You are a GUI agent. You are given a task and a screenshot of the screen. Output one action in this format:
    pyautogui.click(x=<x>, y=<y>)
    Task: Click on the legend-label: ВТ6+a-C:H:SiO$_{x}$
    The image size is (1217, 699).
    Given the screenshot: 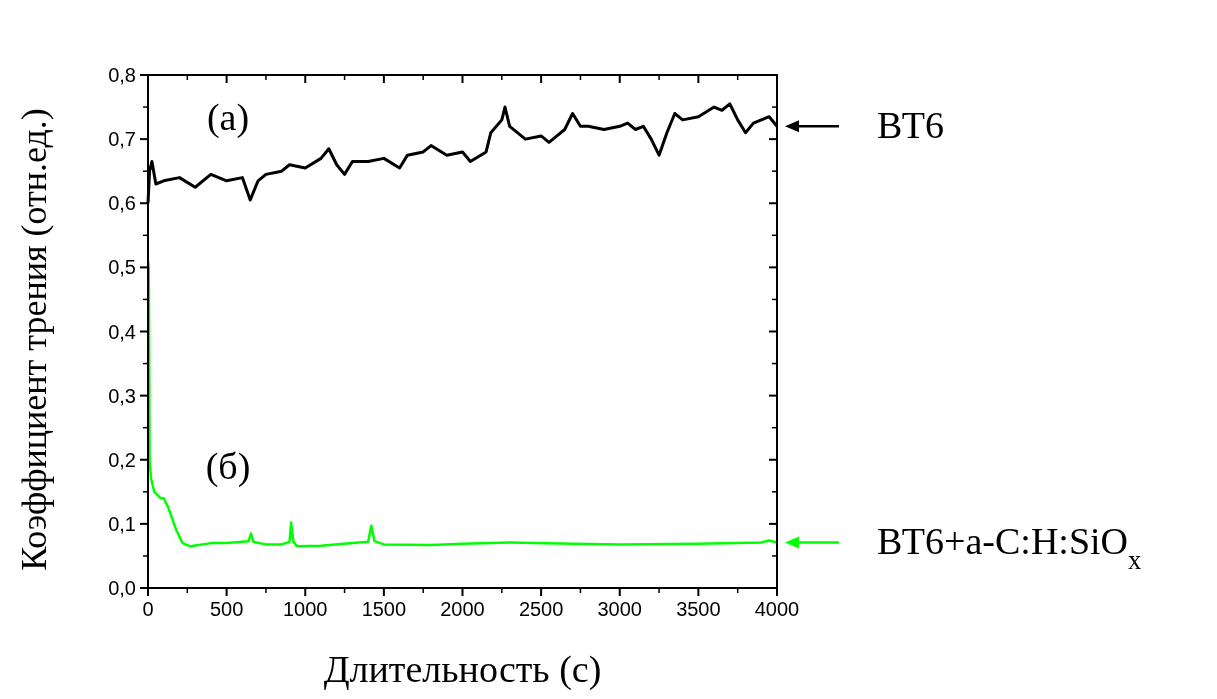 What is the action you would take?
    pyautogui.click(x=1009, y=548)
    